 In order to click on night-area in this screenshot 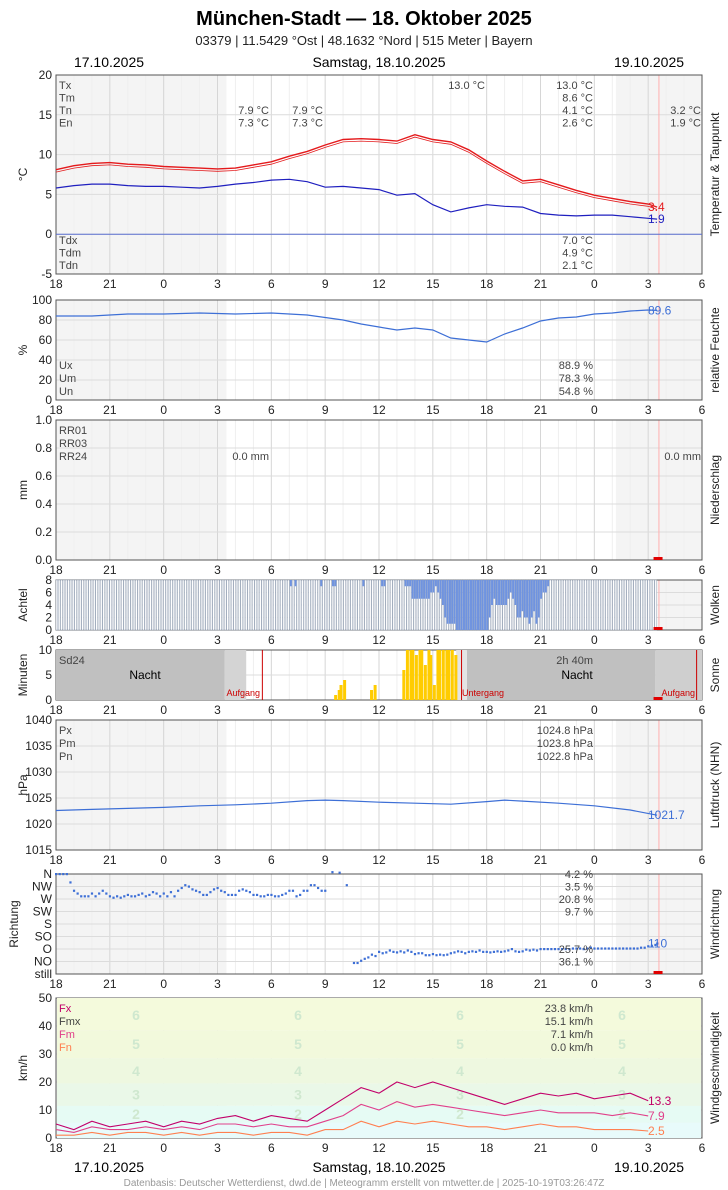, I will do `click(140, 675)`.